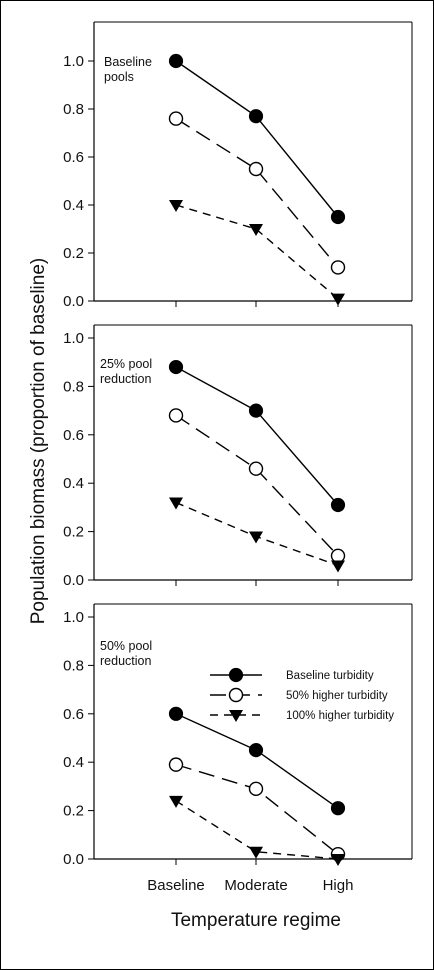 The width and height of the screenshot is (434, 970). Describe the element at coordinates (257, 436) in the screenshot. I see `panel-2-series-line` at that location.